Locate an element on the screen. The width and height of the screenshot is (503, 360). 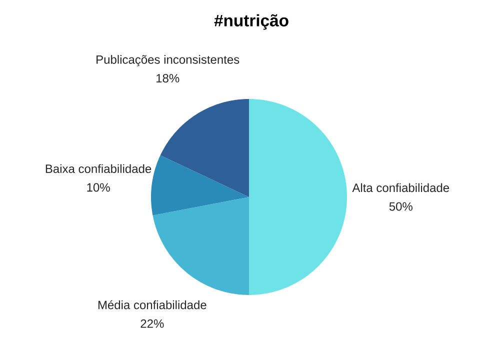
chart-title: #nutrição is located at coordinates (251, 22).